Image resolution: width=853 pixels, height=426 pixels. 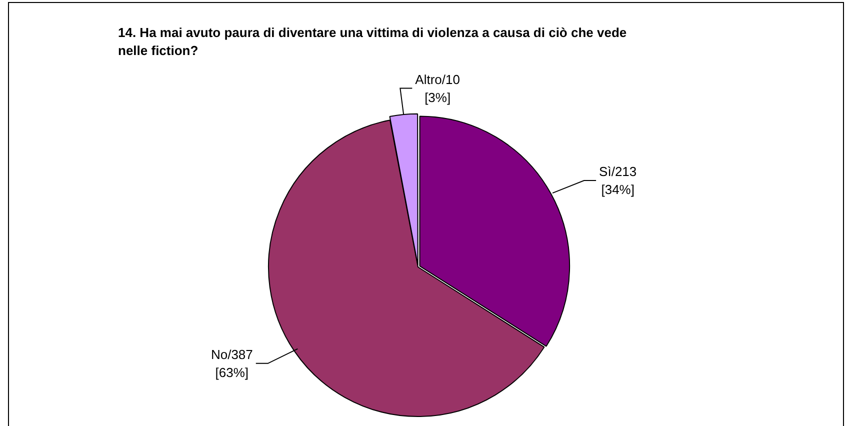 What do you see at coordinates (437, 79) in the screenshot?
I see `slice-label: Altro/10` at bounding box center [437, 79].